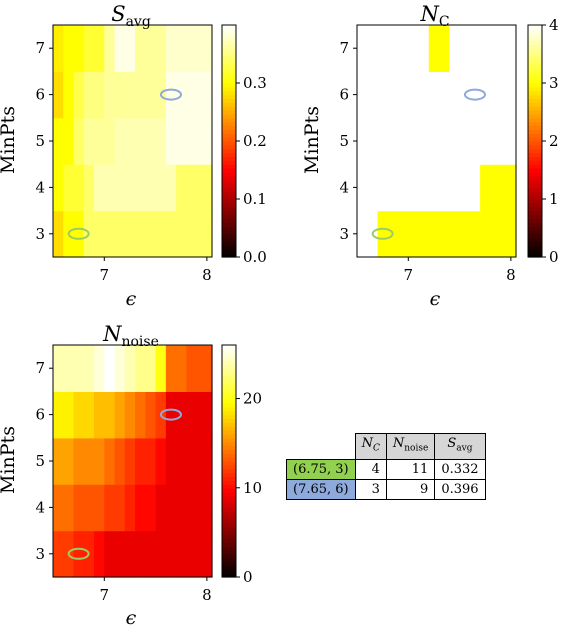 Image resolution: width=564 pixels, height=633 pixels. What do you see at coordinates (312, 140) in the screenshot?
I see `y-axis-label: MinPts` at bounding box center [312, 140].